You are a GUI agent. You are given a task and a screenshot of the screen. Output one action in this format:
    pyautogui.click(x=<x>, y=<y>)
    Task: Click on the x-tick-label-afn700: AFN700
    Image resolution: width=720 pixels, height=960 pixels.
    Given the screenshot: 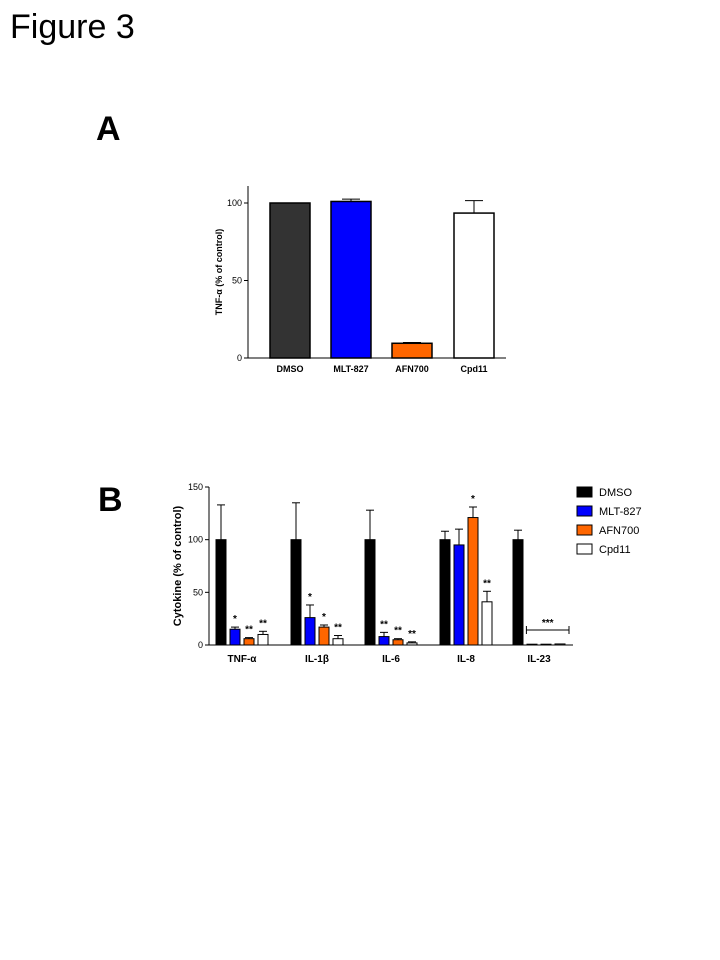 What is the action you would take?
    pyautogui.click(x=412, y=369)
    